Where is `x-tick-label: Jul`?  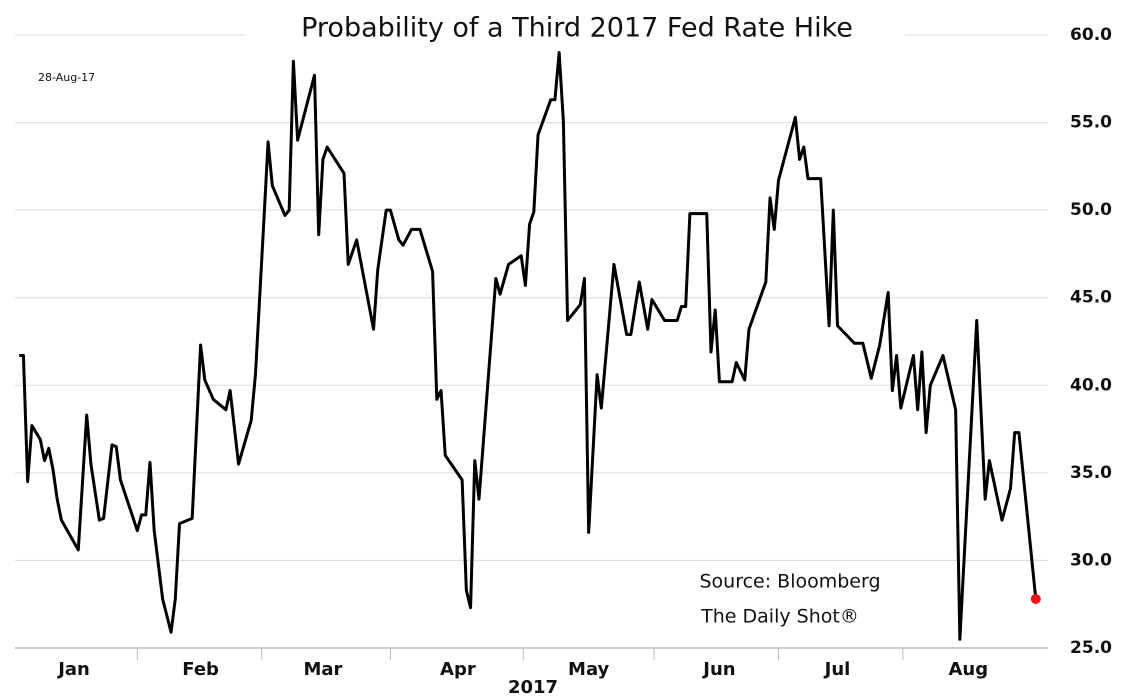
x-tick-label: Jul is located at coordinates (837, 669).